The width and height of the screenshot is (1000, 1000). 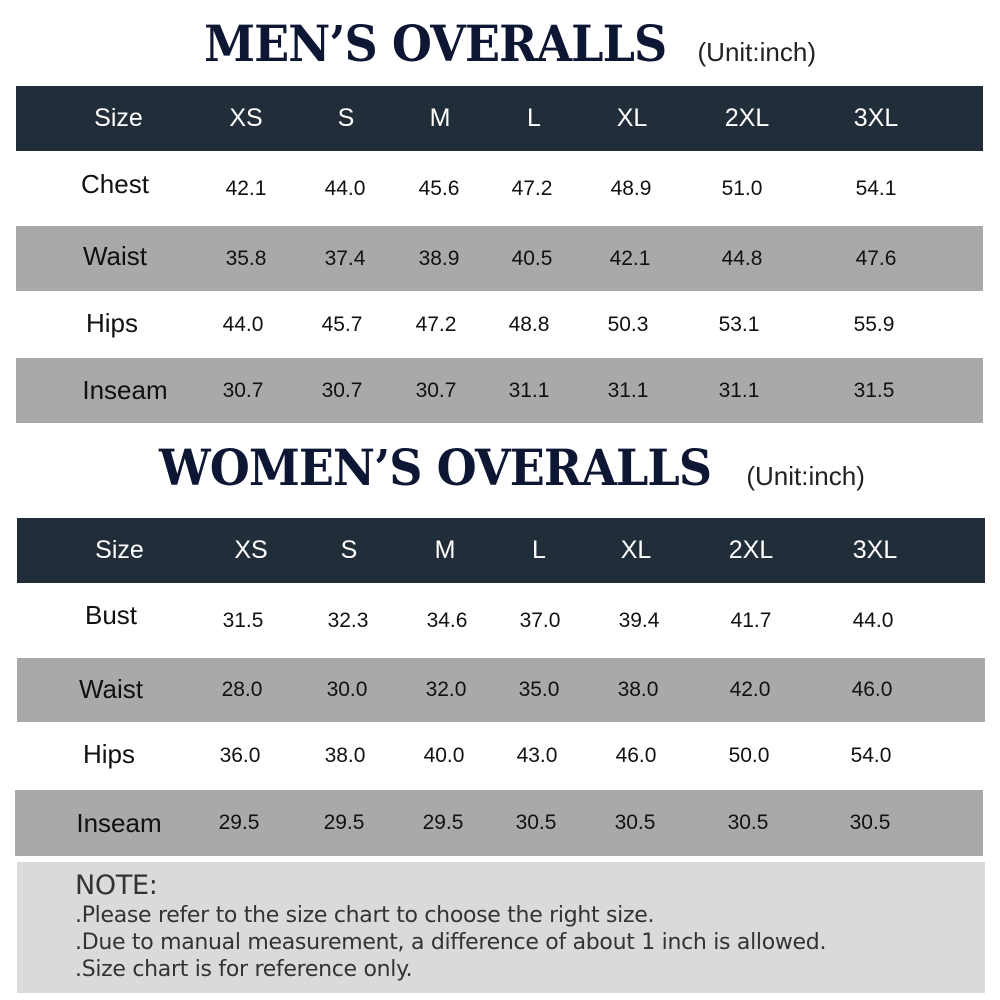 What do you see at coordinates (246, 188) in the screenshot?
I see `value-xs: 42.1` at bounding box center [246, 188].